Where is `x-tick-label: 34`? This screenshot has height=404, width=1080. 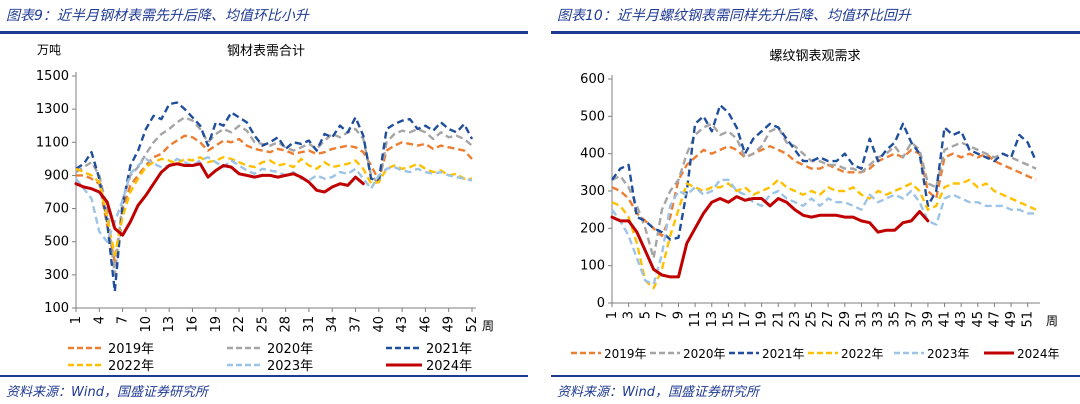 x-tick-label: 34 is located at coordinates (332, 324).